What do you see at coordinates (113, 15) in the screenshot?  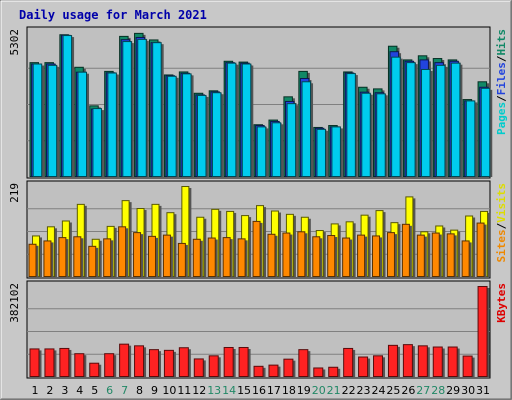 I see `chart-title: Daily usage for March 2021` at bounding box center [113, 15].